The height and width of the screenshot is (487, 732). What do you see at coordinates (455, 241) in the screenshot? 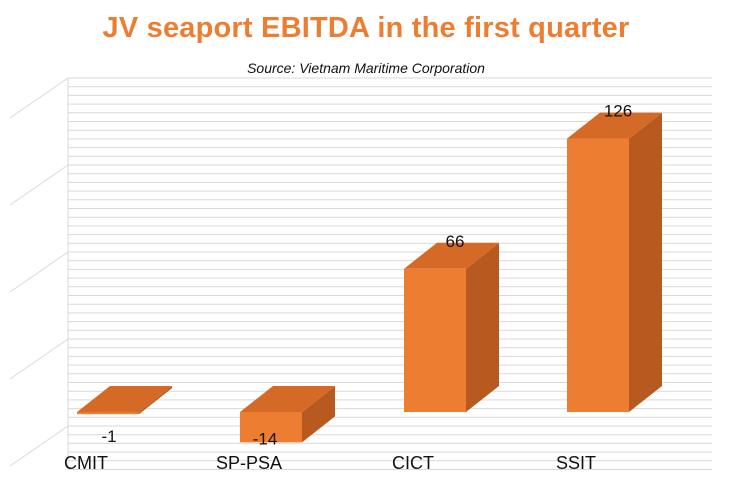
I see `data-label-cict: 66` at bounding box center [455, 241].